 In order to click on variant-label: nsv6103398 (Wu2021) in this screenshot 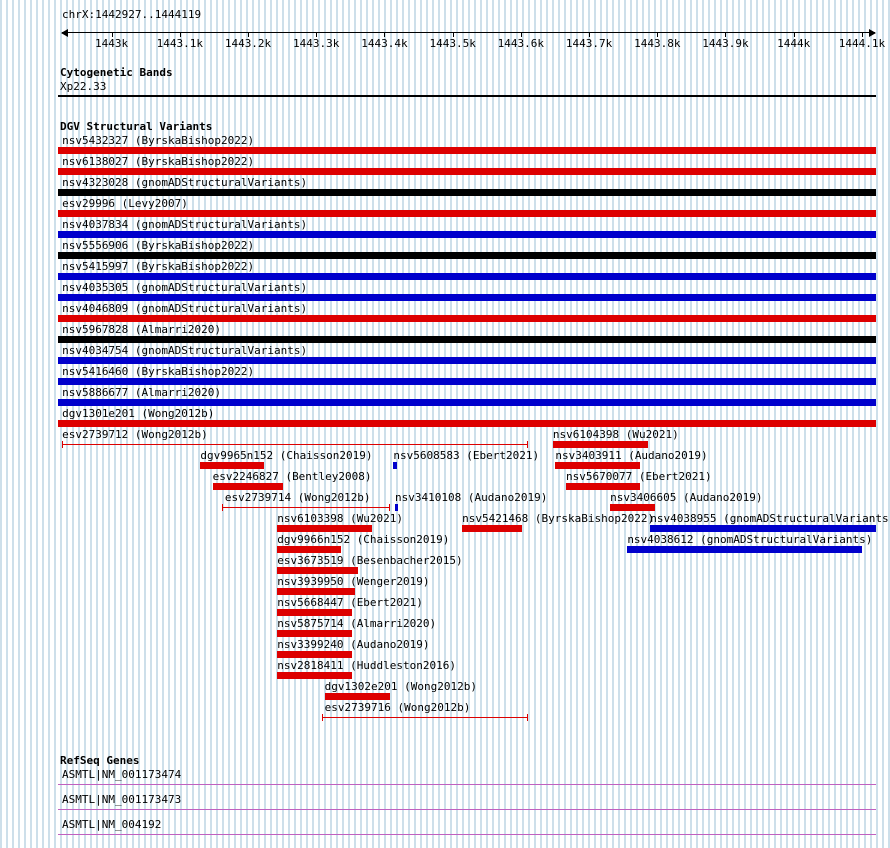, I will do `click(340, 518)`.